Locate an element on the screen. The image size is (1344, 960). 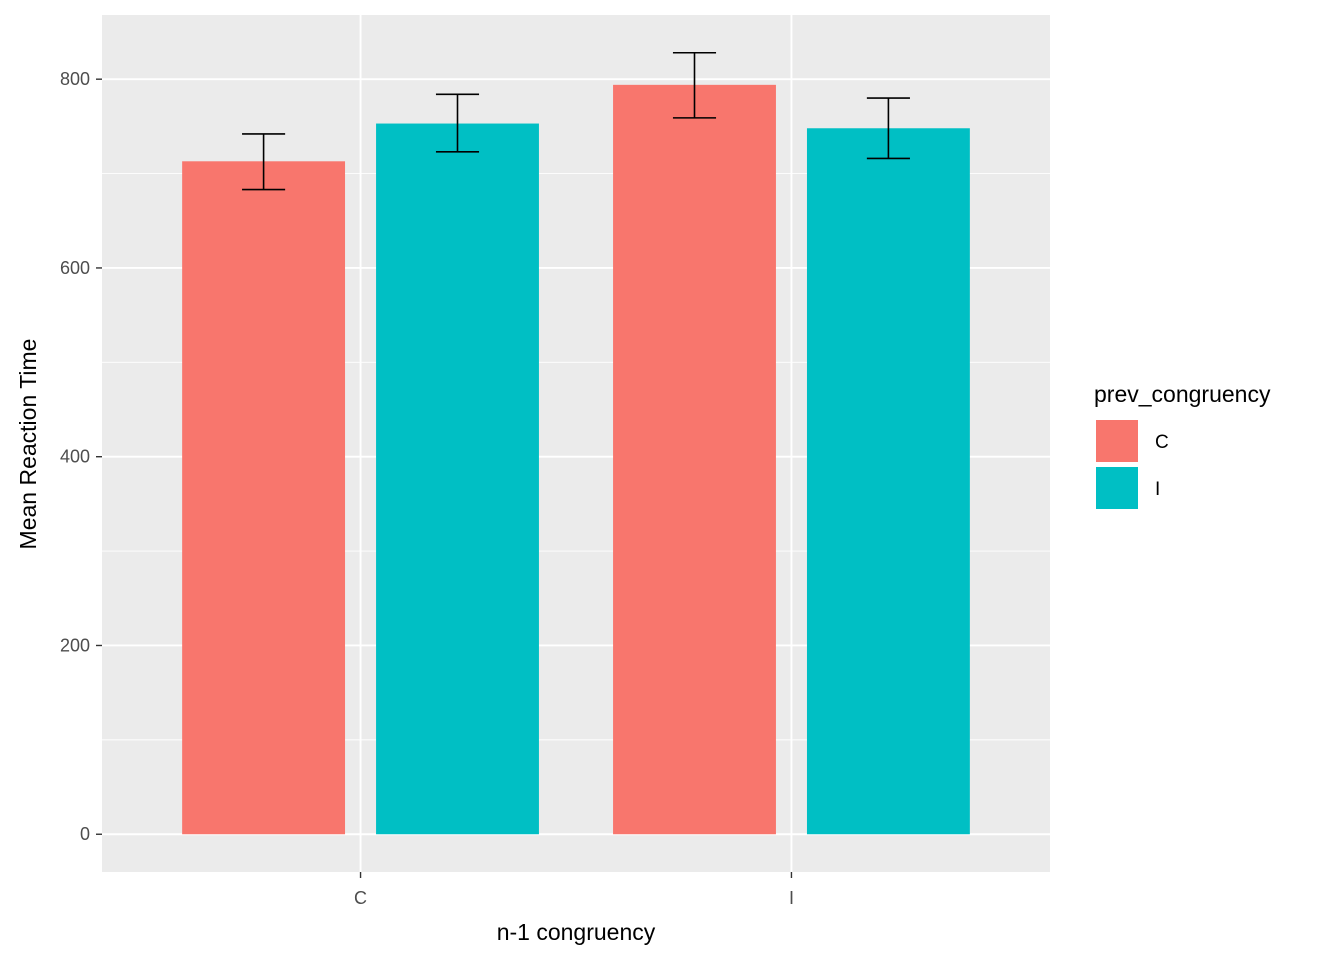
x-axis-title: n-1 congruency is located at coordinates (576, 932).